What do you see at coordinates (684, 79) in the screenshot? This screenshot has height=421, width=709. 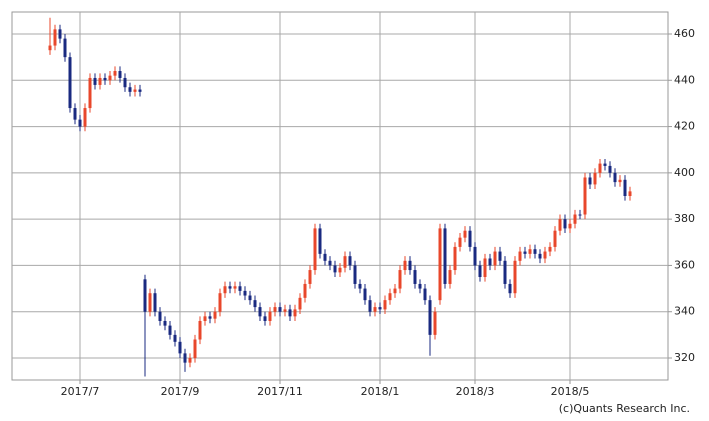 I see `y-tick-label: 440` at bounding box center [684, 79].